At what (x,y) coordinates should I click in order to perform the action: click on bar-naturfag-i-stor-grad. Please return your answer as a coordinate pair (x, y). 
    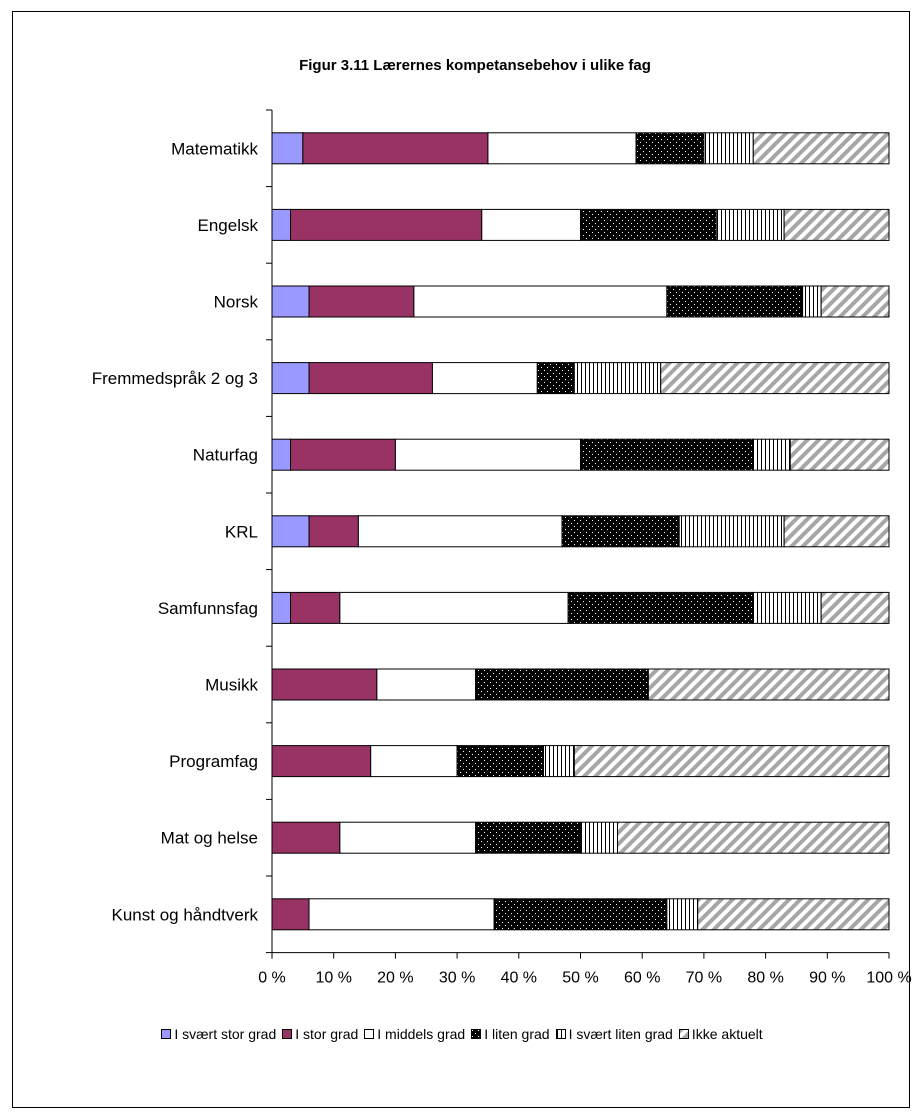
    Looking at the image, I should click on (343, 454).